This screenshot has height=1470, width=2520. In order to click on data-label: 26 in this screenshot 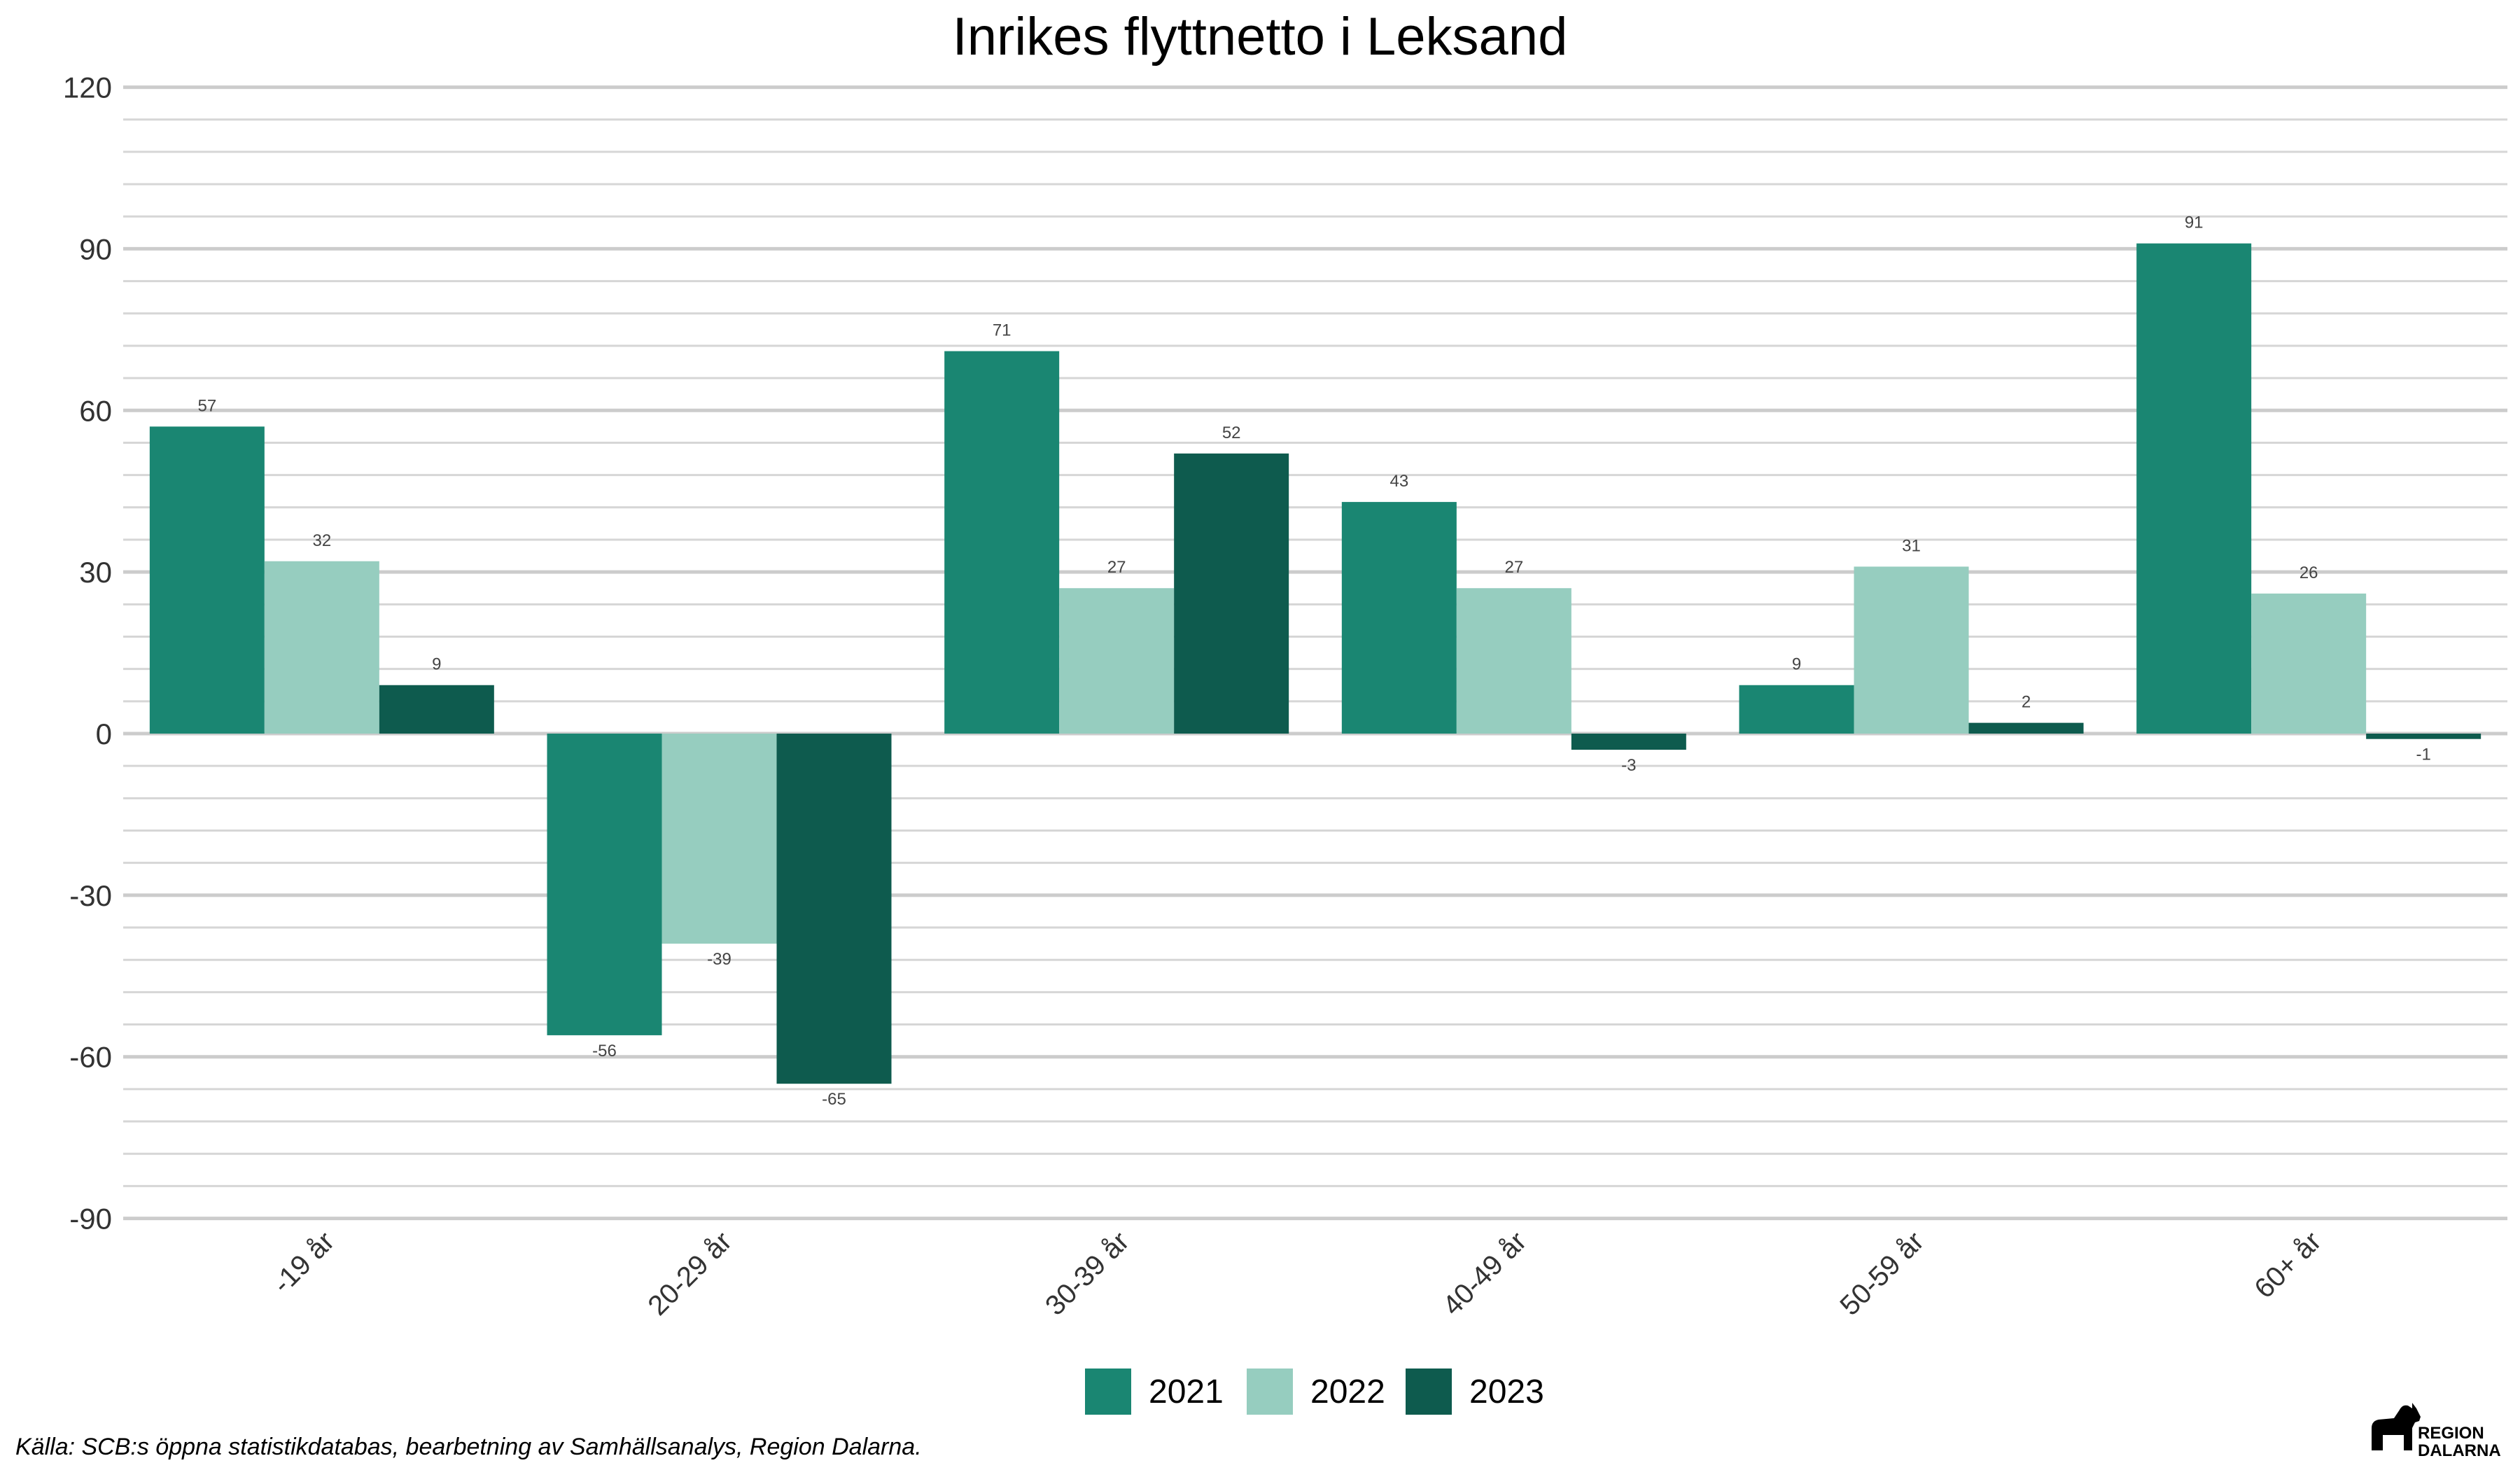, I will do `click(2309, 573)`.